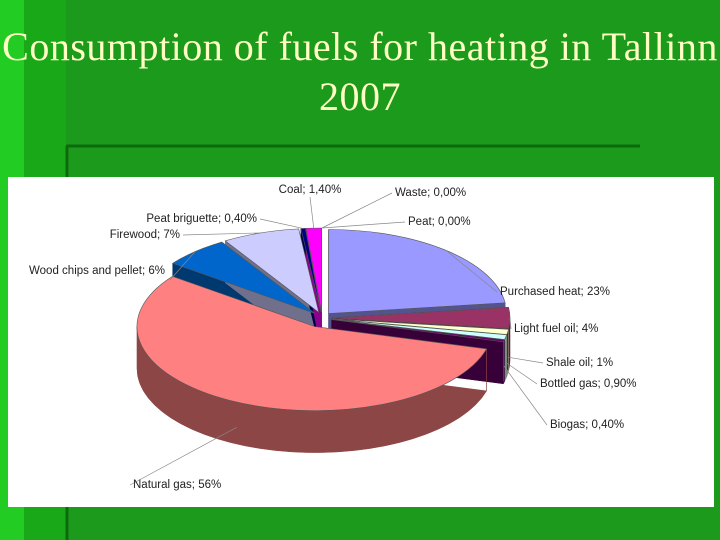 The width and height of the screenshot is (720, 540). Describe the element at coordinates (310, 190) in the screenshot. I see `data-label: Coal; 1,40%` at that location.